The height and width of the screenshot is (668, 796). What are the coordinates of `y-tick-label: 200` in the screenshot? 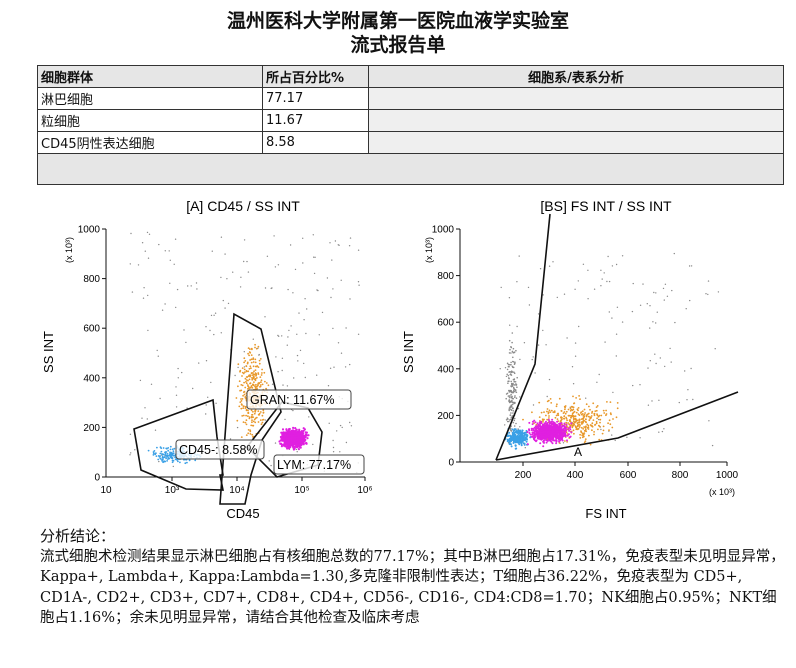 It's located at (91, 428).